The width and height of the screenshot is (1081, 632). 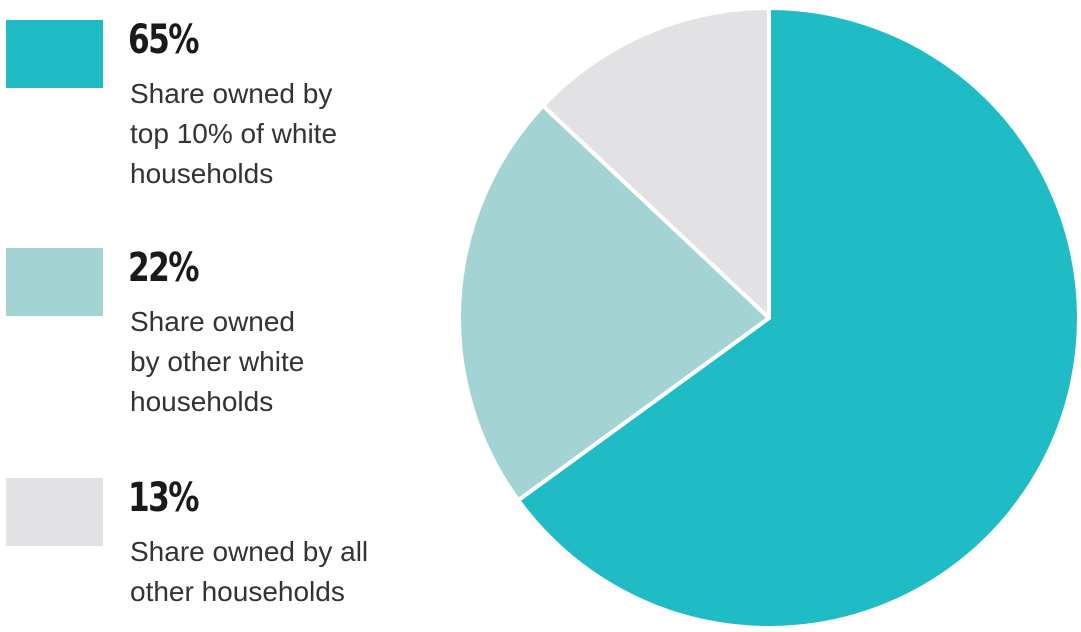 What do you see at coordinates (54, 512) in the screenshot?
I see `legend-swatch-all-other` at bounding box center [54, 512].